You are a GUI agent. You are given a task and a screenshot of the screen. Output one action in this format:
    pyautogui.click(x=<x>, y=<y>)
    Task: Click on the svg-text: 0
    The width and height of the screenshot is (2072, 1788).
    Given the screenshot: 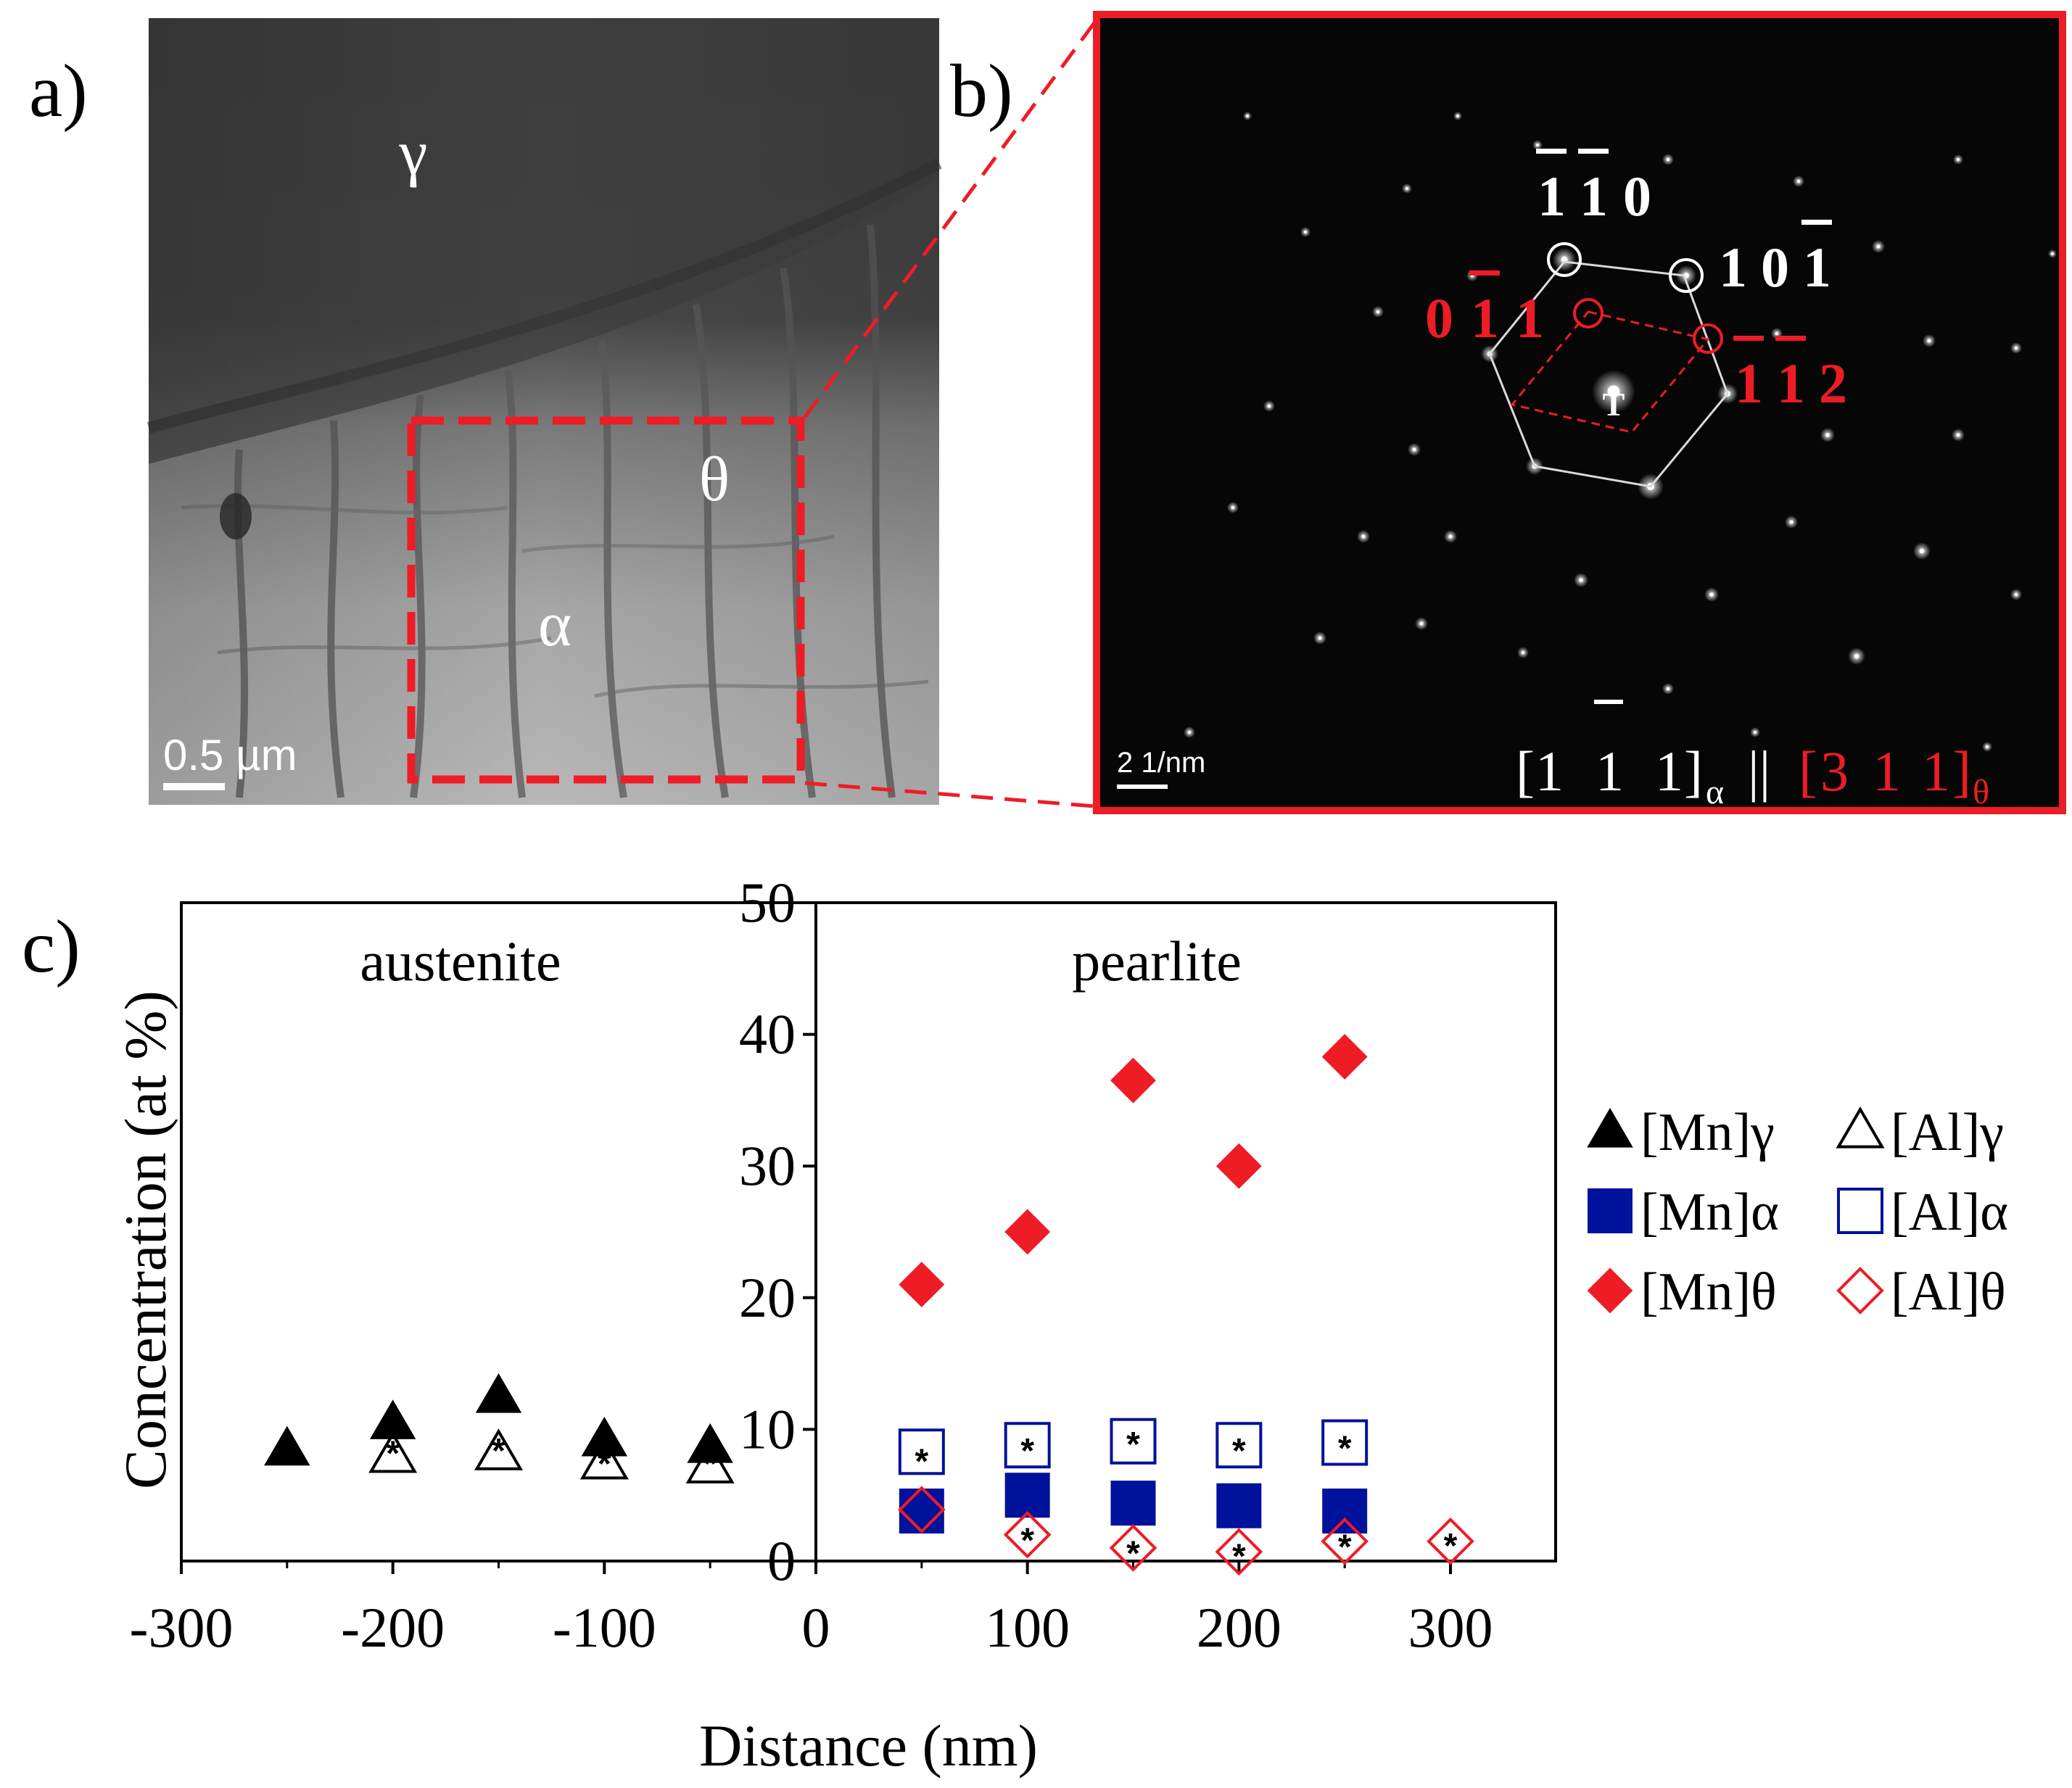 What is the action you would take?
    pyautogui.click(x=1439, y=317)
    